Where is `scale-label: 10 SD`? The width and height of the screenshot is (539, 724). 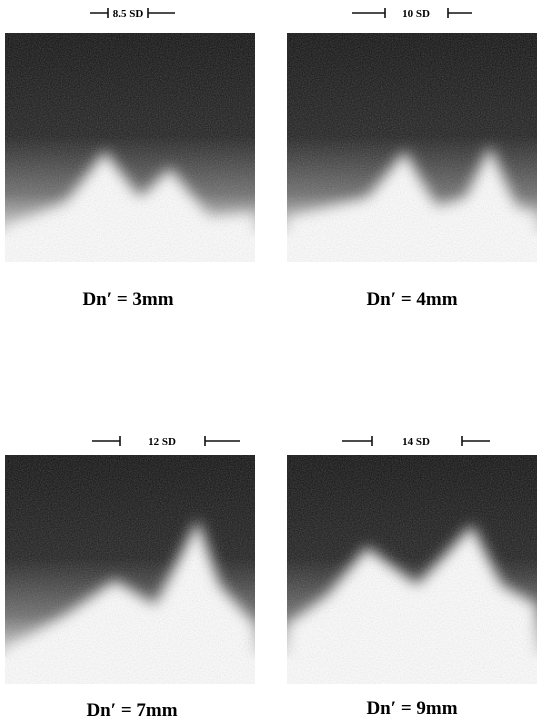
scale-label: 10 SD is located at coordinates (416, 14).